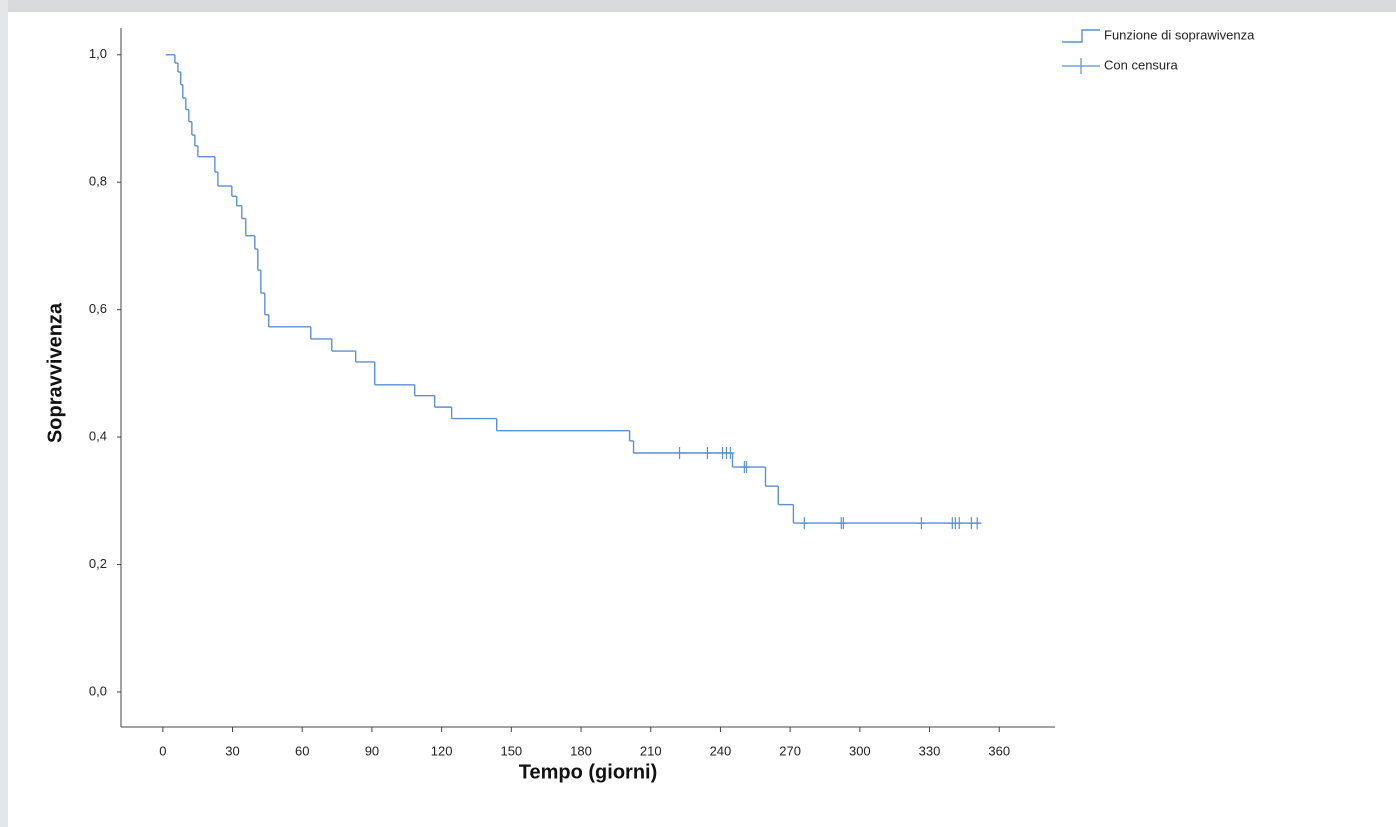 The height and width of the screenshot is (827, 1396). What do you see at coordinates (442, 750) in the screenshot?
I see `x-tick-label: 120` at bounding box center [442, 750].